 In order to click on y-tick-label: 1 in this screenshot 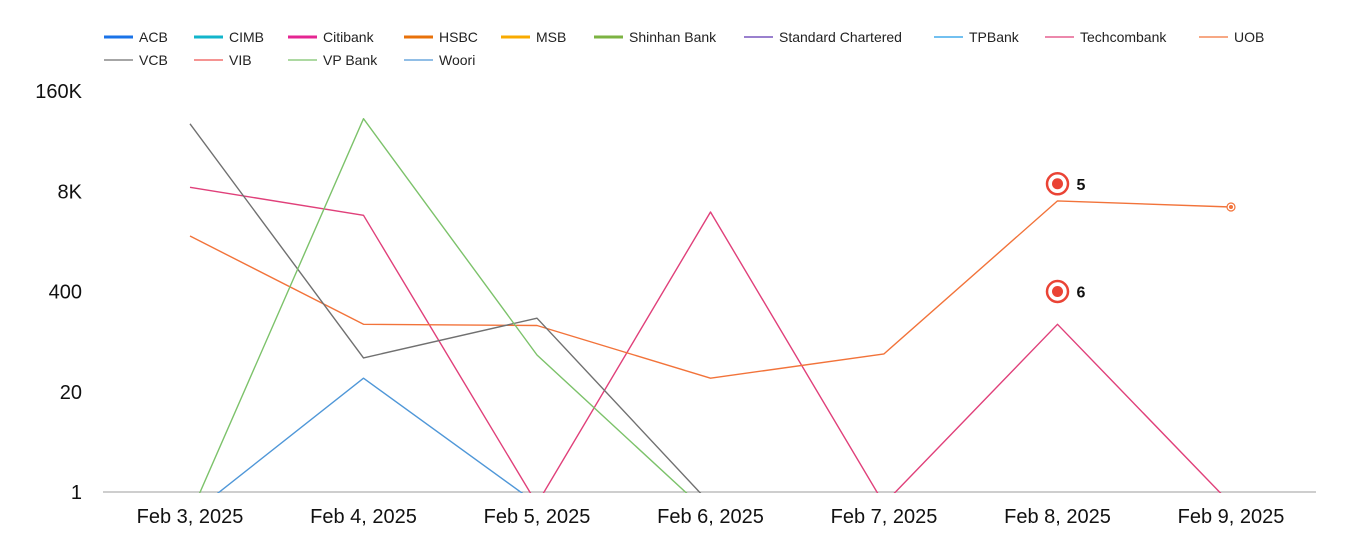, I will do `click(76, 493)`.